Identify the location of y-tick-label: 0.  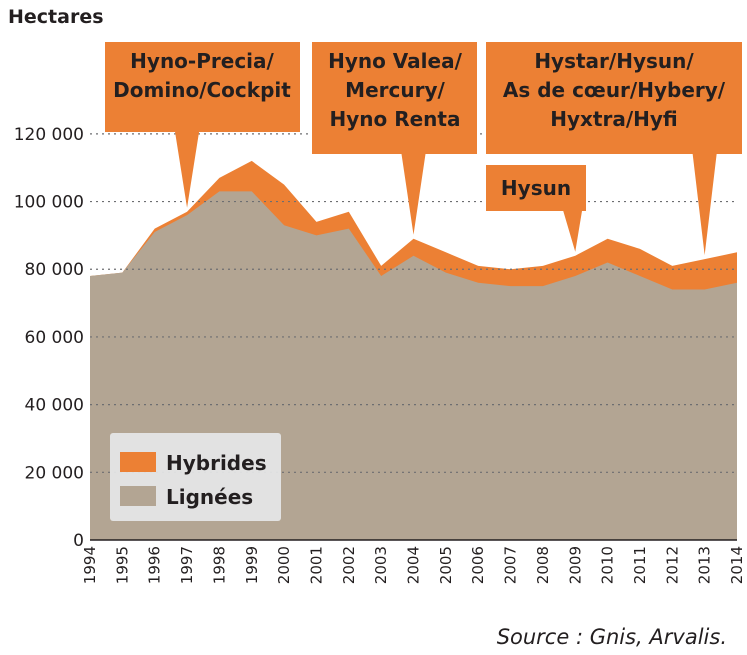
(78, 541).